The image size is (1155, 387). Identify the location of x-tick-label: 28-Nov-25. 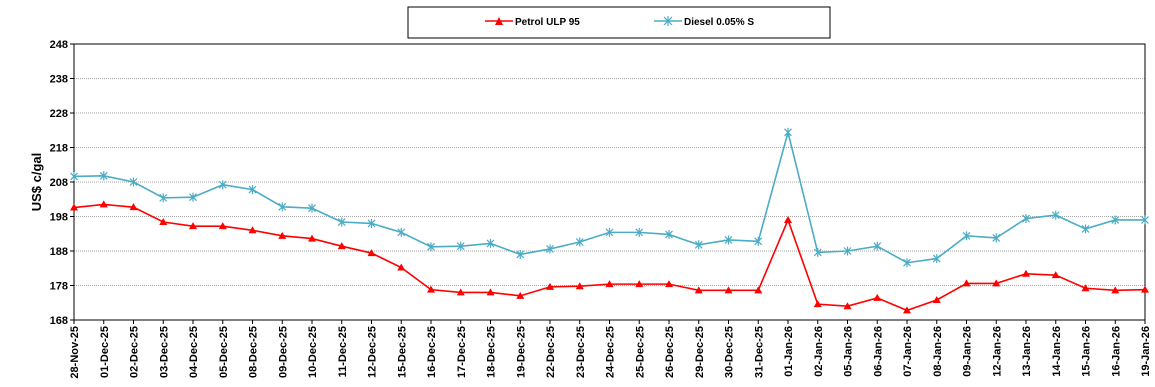
(75, 352).